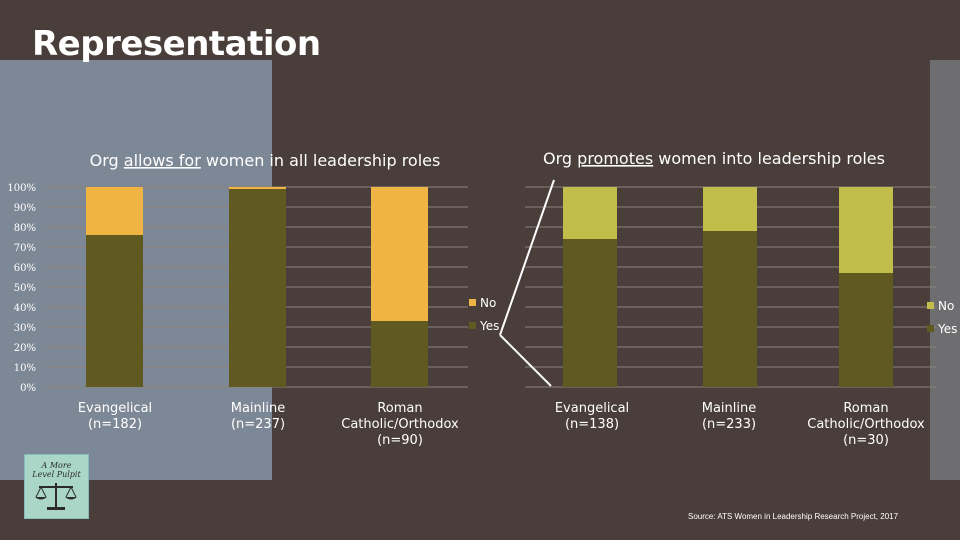 This screenshot has height=540, width=960. What do you see at coordinates (400, 440) in the screenshot?
I see `category-label-line: (n=90)` at bounding box center [400, 440].